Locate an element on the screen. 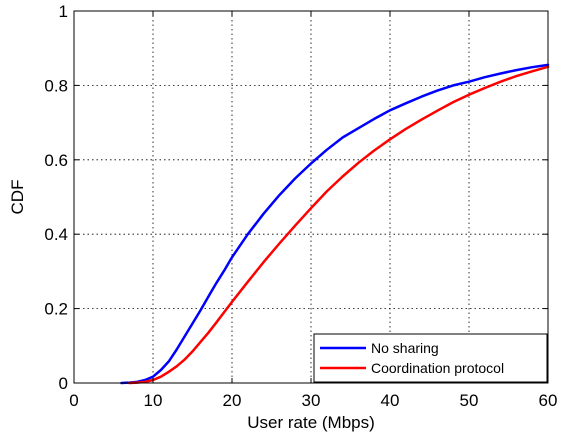  legend-label-coordination-protocol: Coordination protocol is located at coordinates (437, 368).